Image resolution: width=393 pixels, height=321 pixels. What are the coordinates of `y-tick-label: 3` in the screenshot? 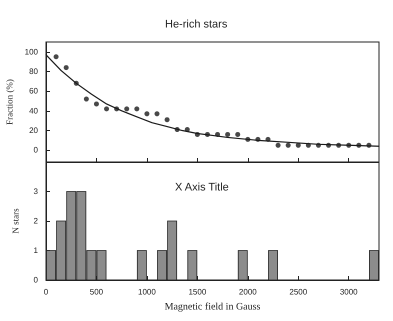 It's located at (36, 191).